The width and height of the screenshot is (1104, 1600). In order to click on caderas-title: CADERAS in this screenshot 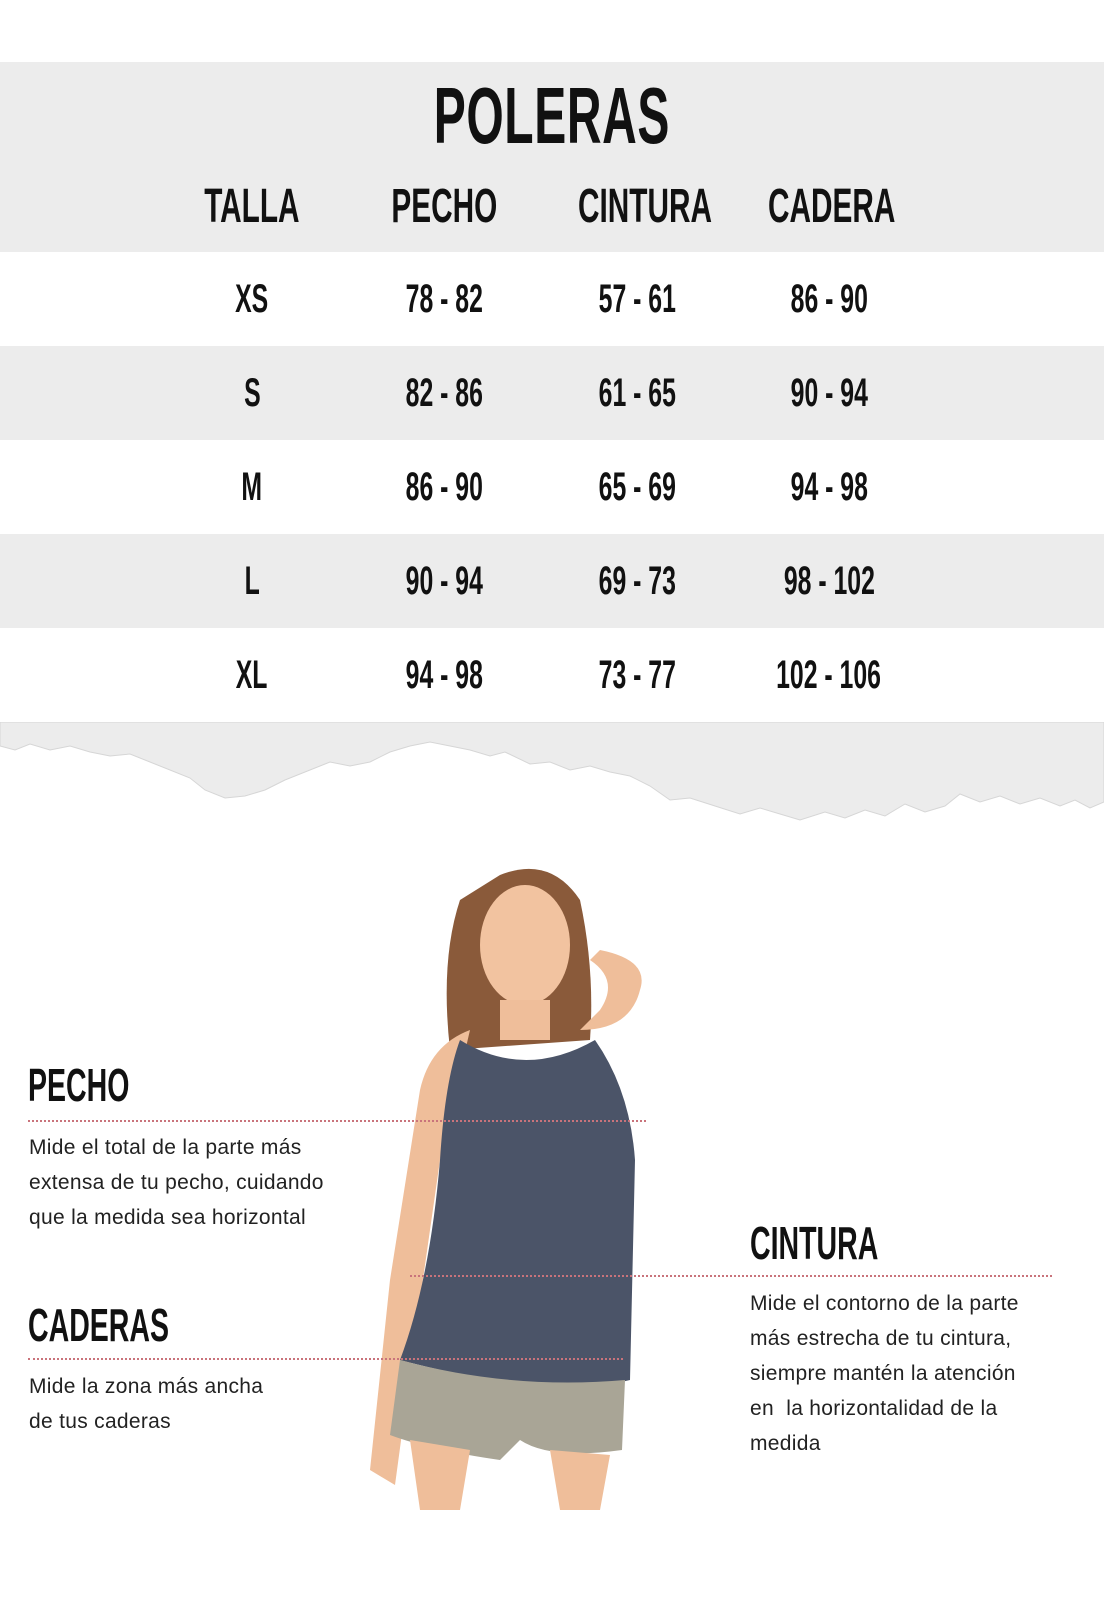, I will do `click(99, 1325)`.